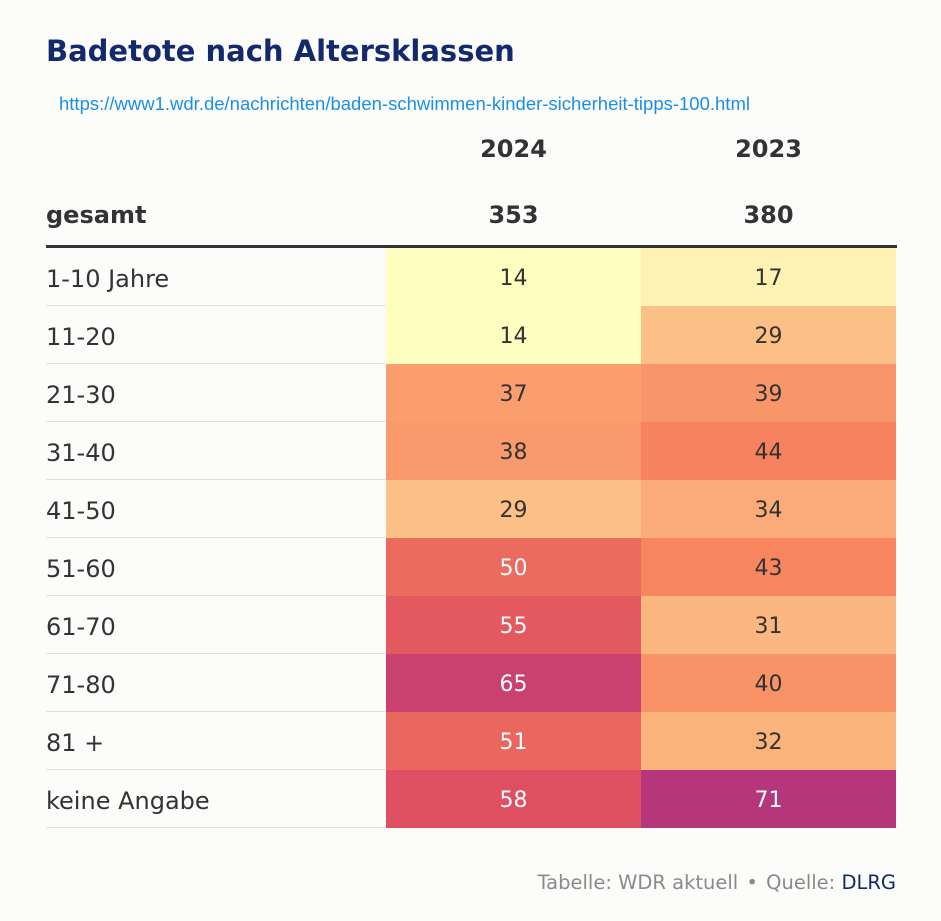  Describe the element at coordinates (768, 335) in the screenshot. I see `heat-cell-2023: 29` at that location.